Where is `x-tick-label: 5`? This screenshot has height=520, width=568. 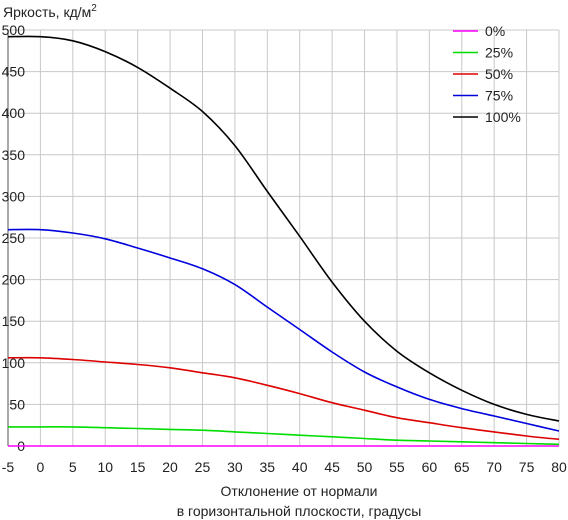
x-tick-label: 5 is located at coordinates (73, 467).